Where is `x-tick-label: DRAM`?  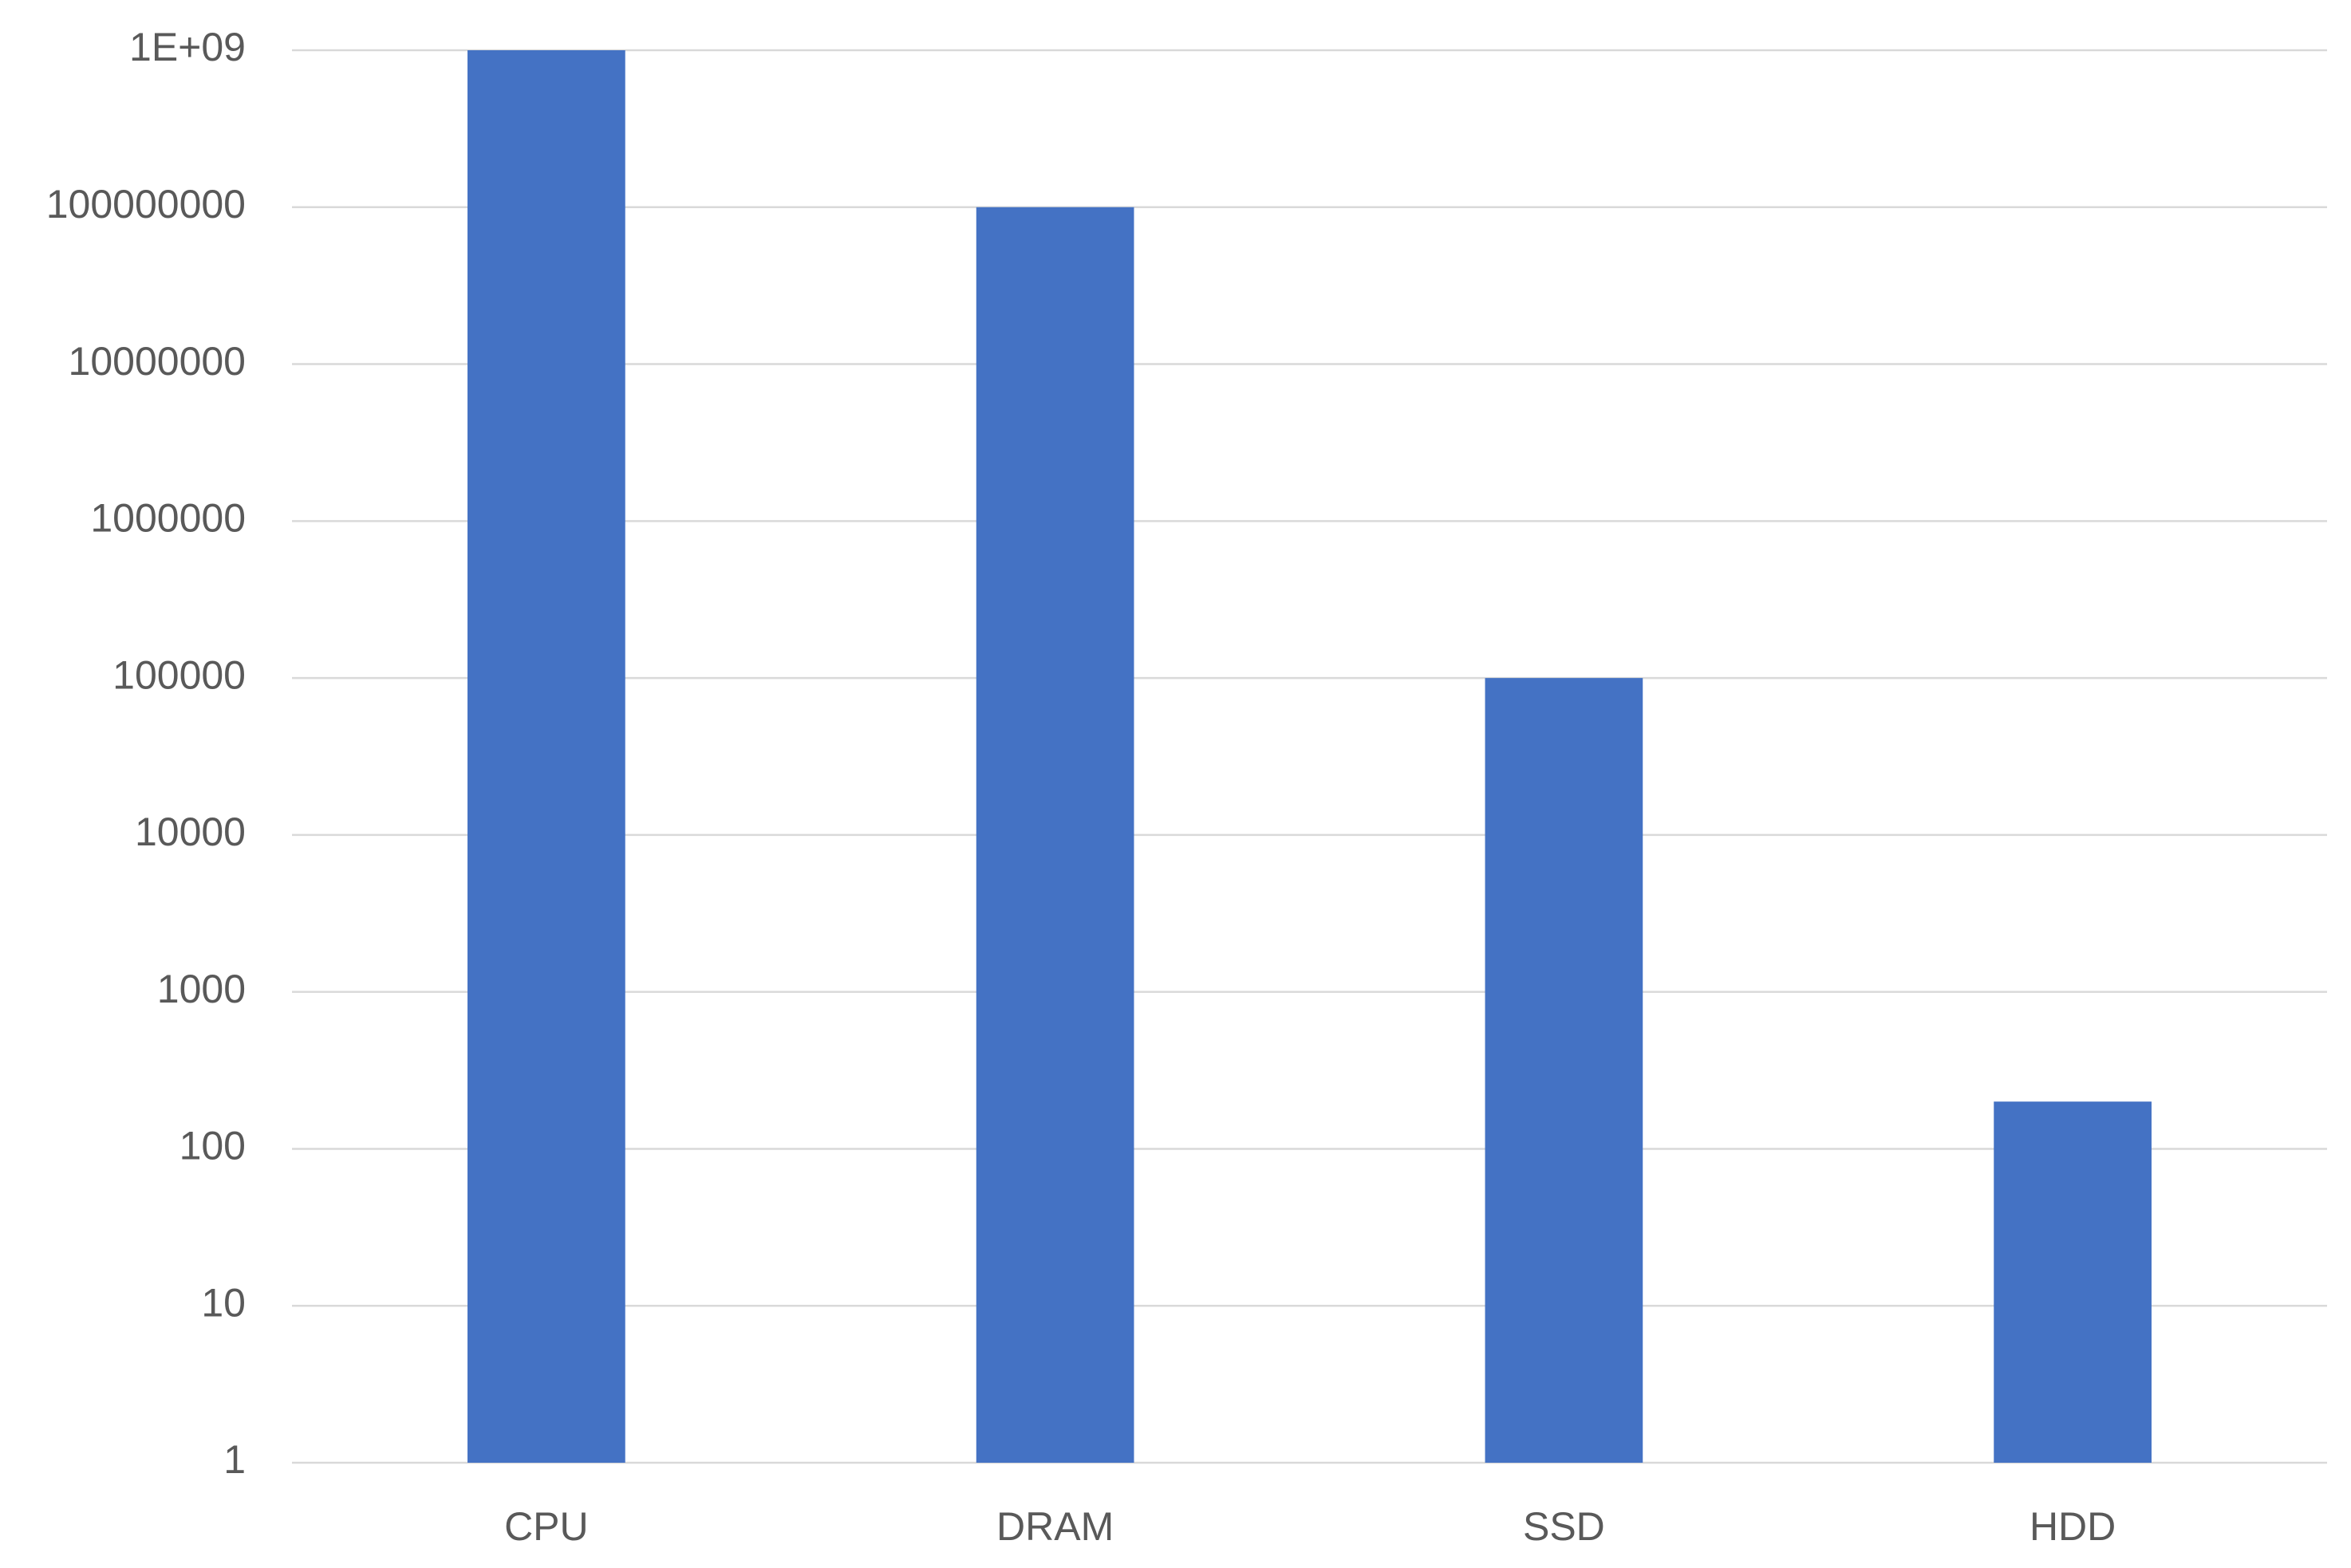 x-tick-label: DRAM is located at coordinates (1055, 1526).